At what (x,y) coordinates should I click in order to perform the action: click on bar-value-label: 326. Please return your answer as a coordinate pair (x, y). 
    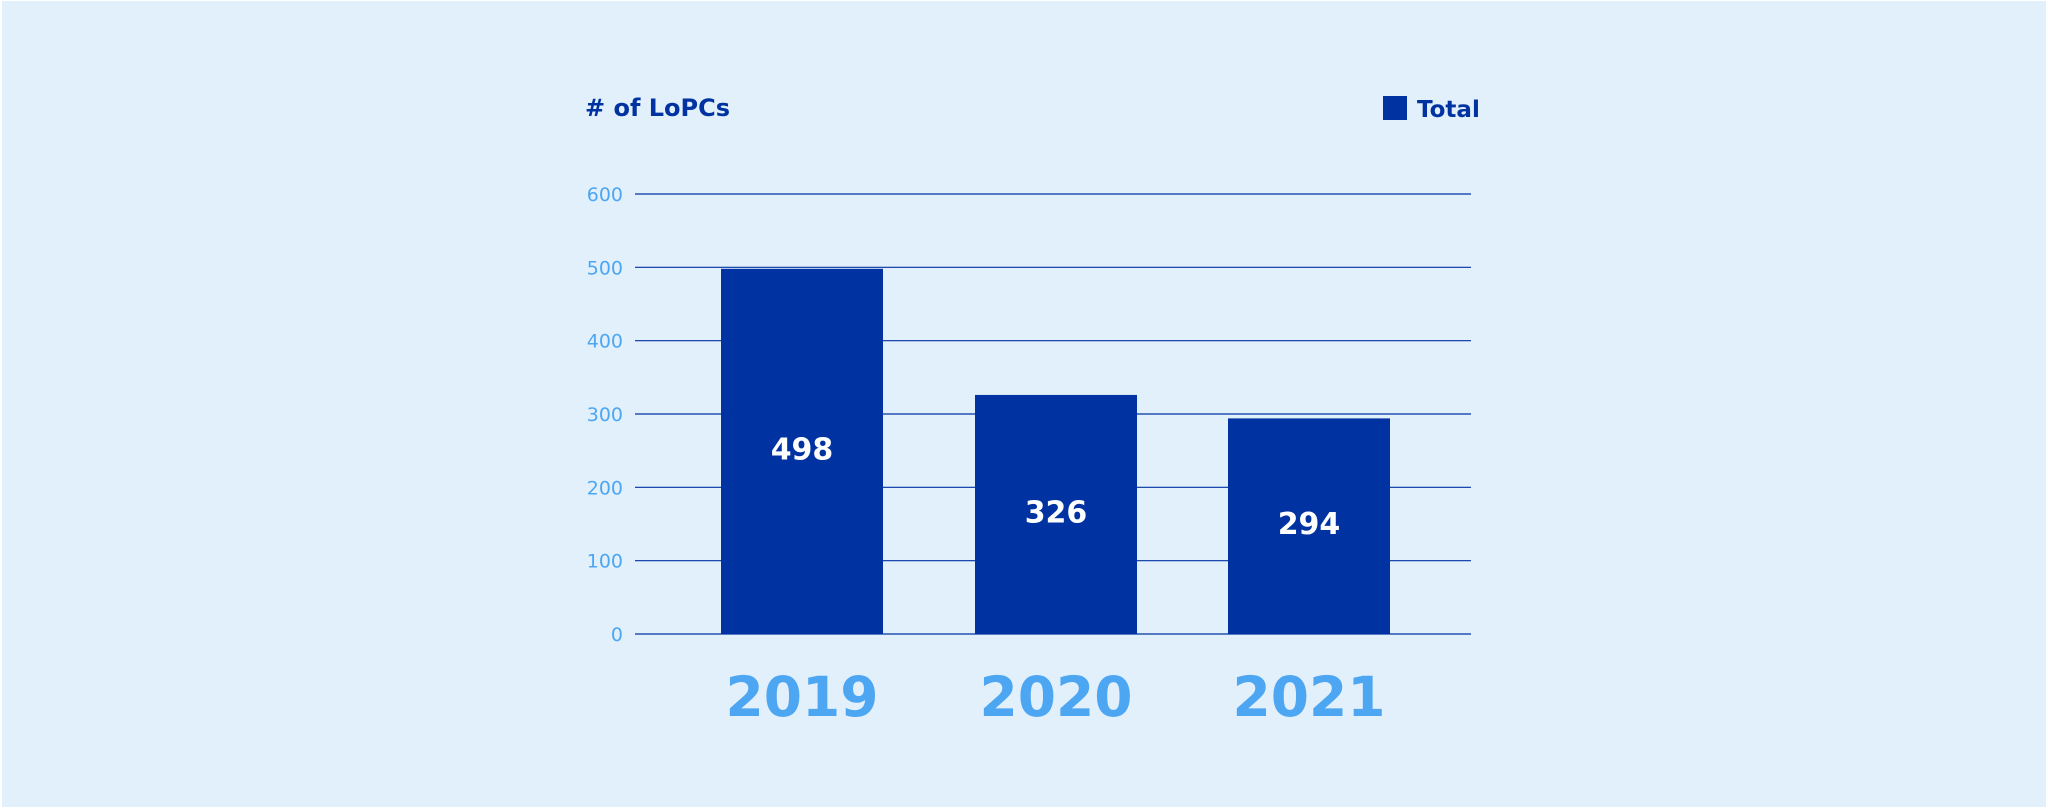
    Looking at the image, I should click on (1056, 512).